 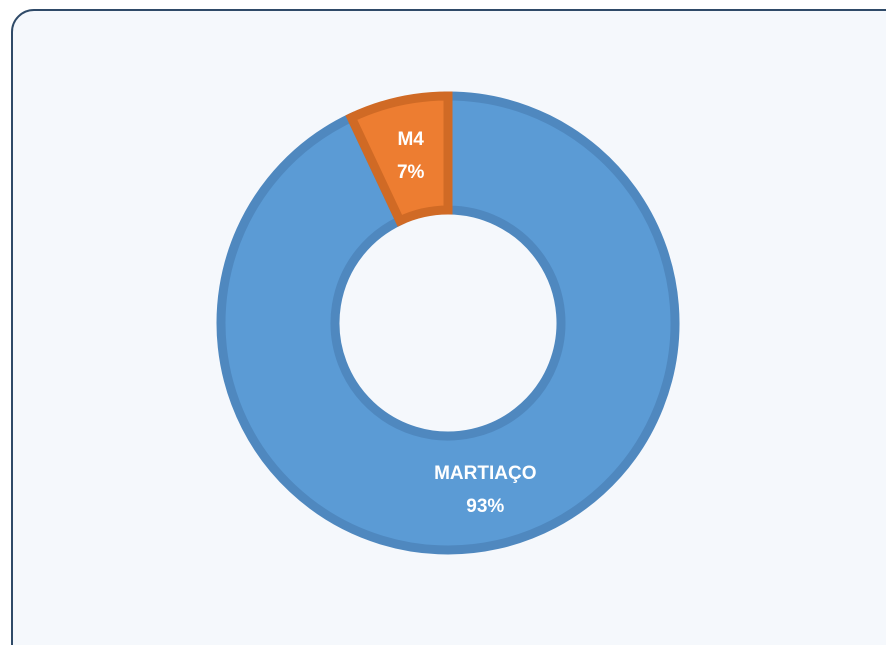 What do you see at coordinates (399, 159) in the screenshot?
I see `donut-slice` at bounding box center [399, 159].